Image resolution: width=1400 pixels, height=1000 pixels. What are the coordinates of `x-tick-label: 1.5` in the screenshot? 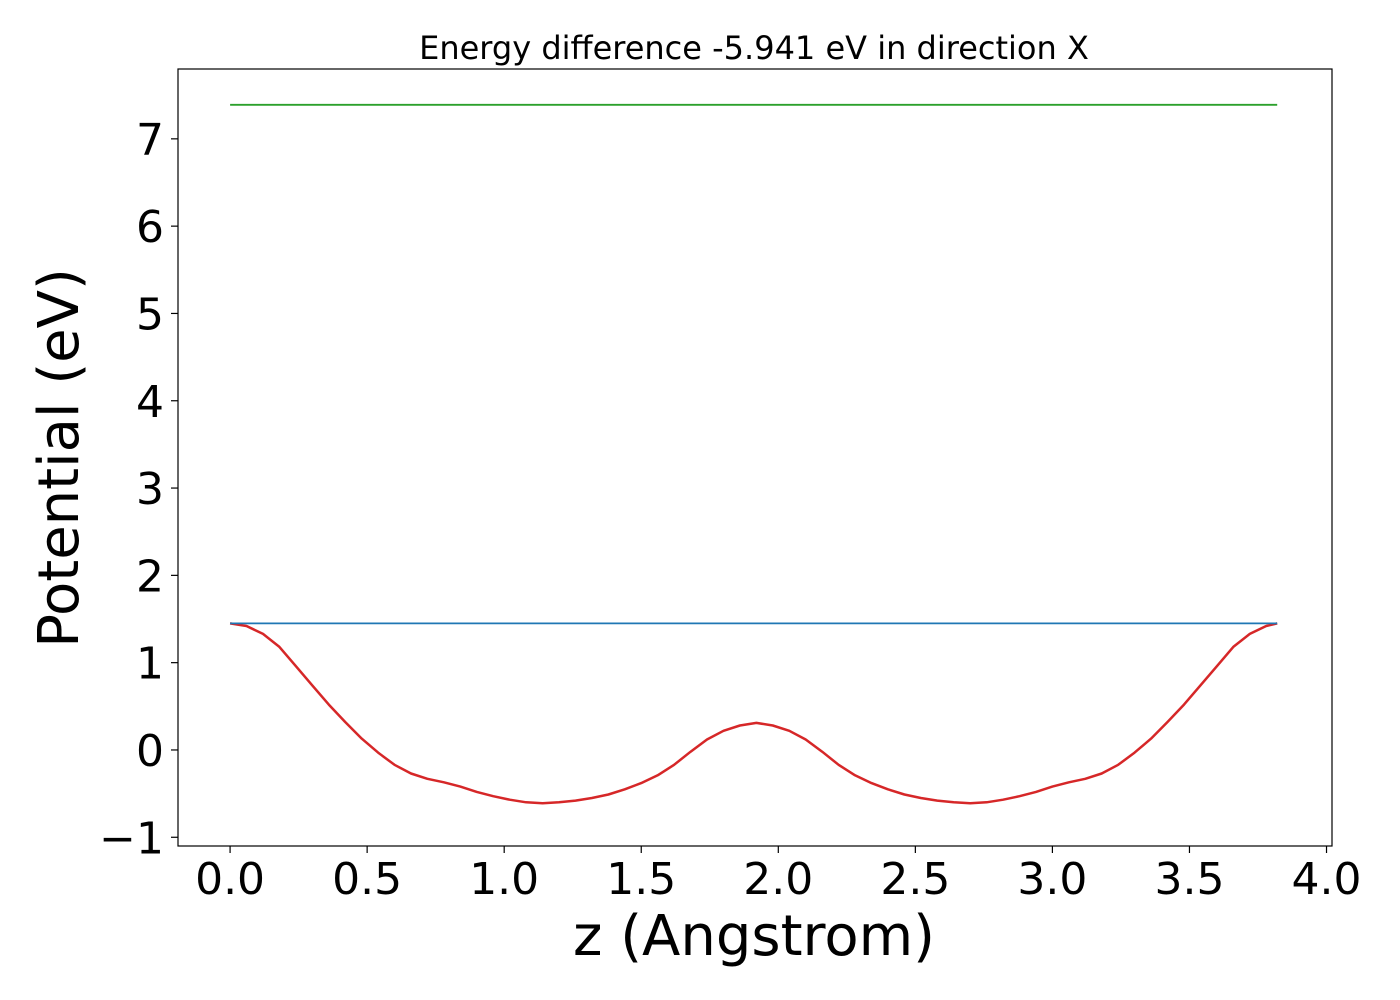 It's located at (641, 879).